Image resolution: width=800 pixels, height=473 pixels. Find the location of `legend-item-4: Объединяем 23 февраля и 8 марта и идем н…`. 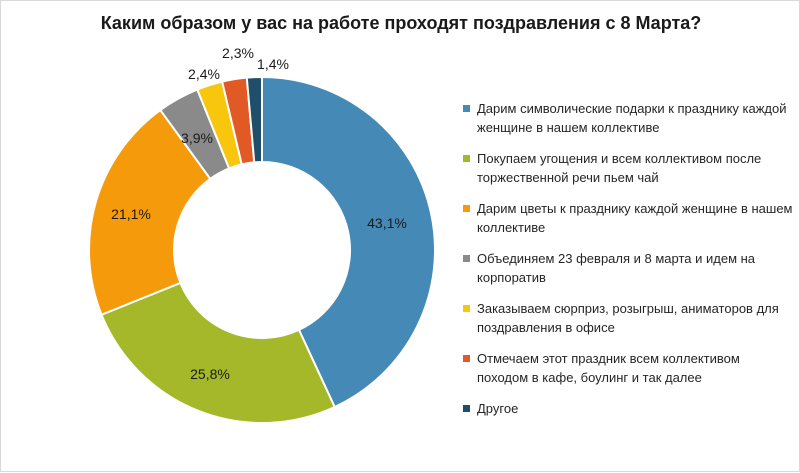

legend-item-4: Объединяем 23 февраля и 8 марта и идем н… is located at coordinates (628, 268).